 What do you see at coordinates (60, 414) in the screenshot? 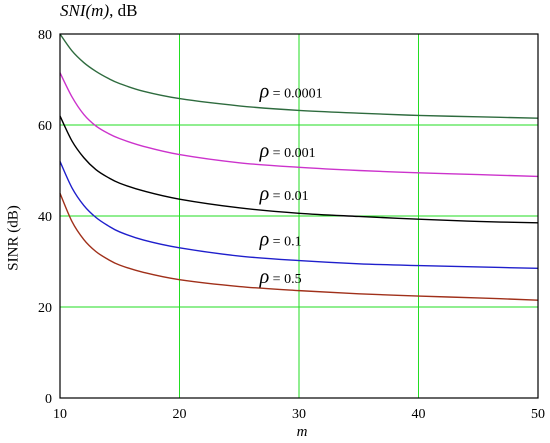
I see `x-tick-label: 10` at bounding box center [60, 414].